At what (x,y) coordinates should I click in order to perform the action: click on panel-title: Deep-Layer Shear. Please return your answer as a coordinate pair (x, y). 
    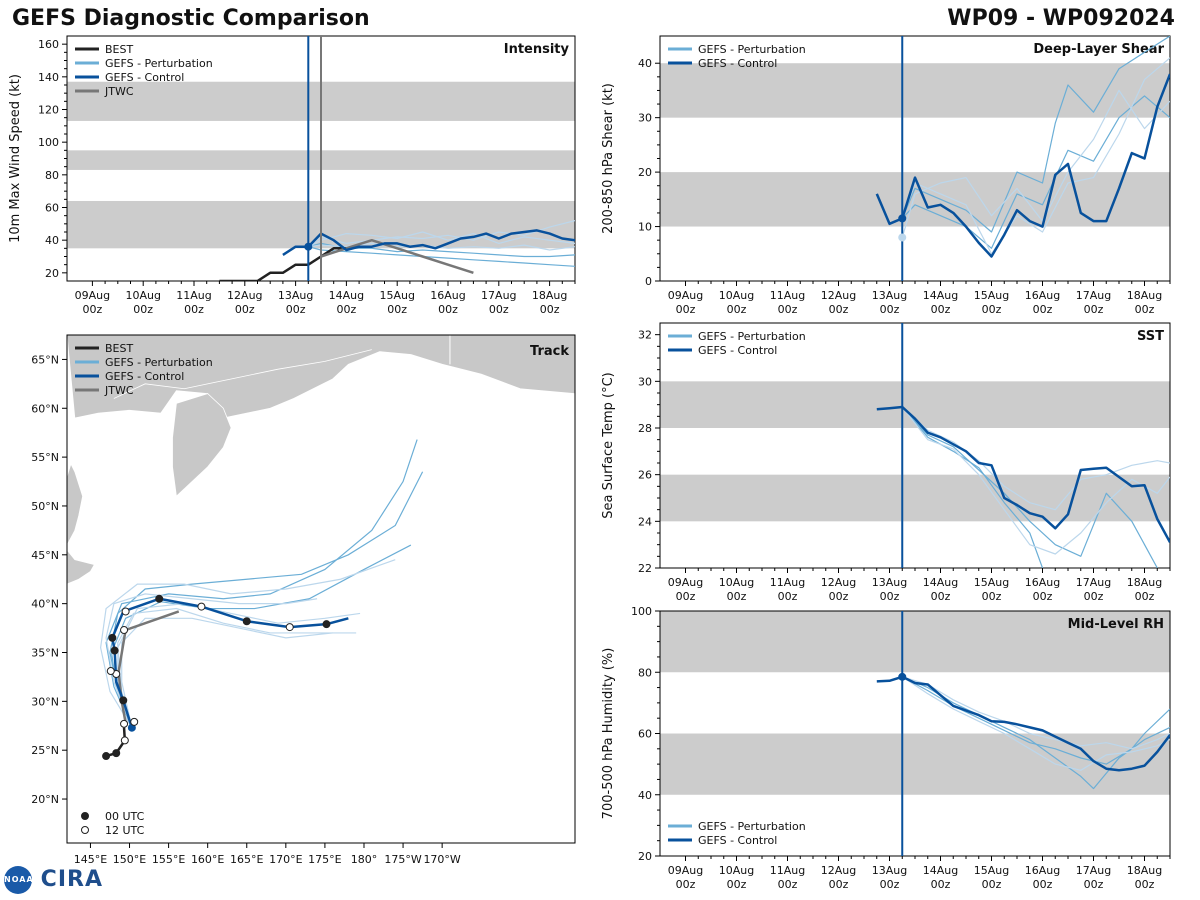
    Looking at the image, I should click on (1098, 49).